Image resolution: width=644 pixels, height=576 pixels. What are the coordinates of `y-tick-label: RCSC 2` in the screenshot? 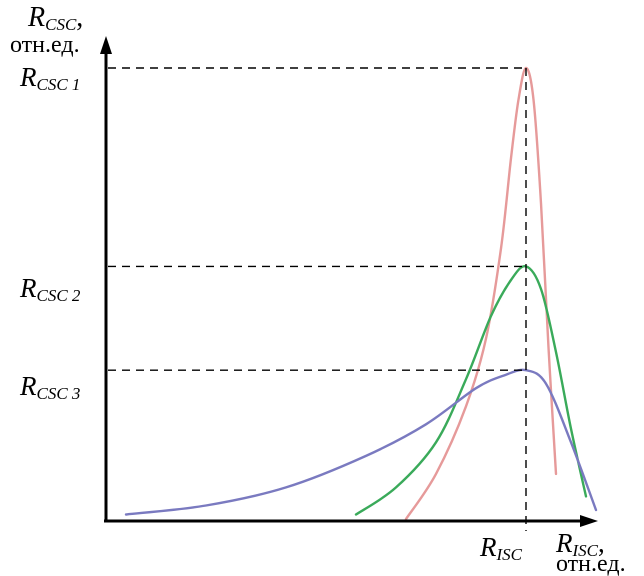 It's located at (50, 289).